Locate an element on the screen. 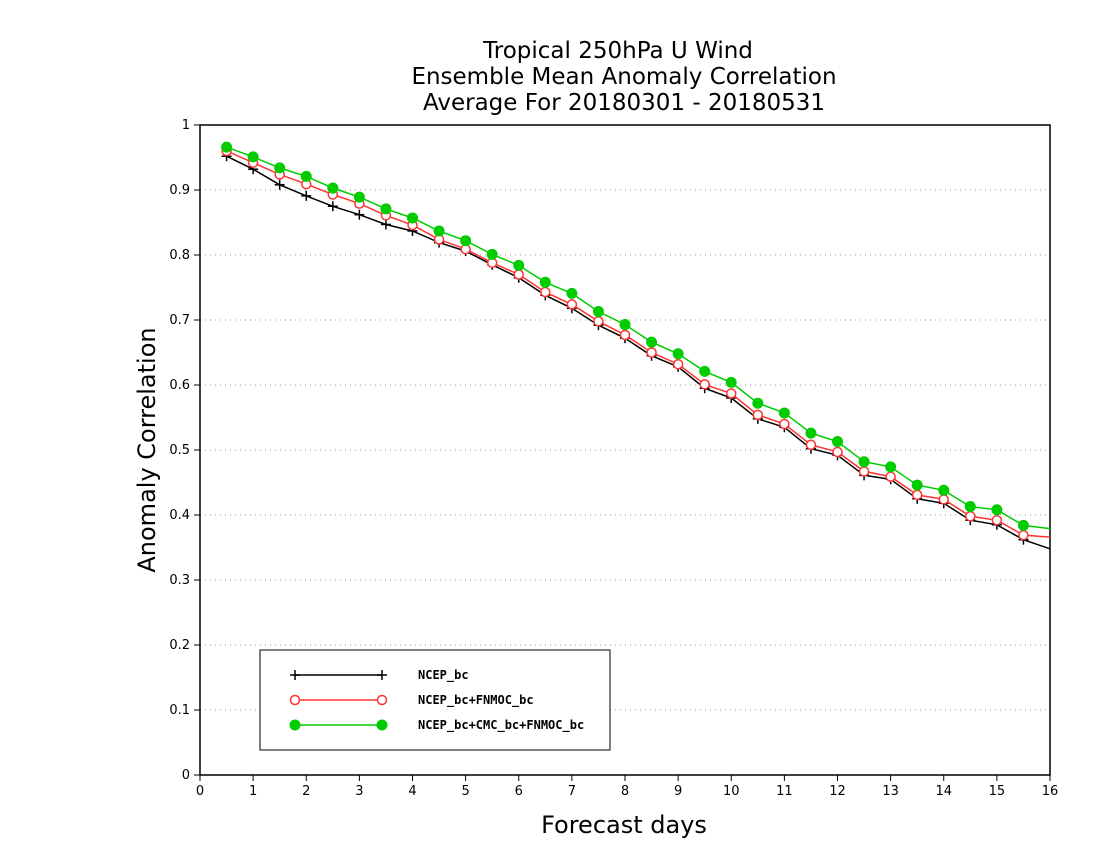 Image resolution: width=1100 pixels, height=850 pixels. legend-item: NCEP_bc+CMC_bc+FNMOC_bc is located at coordinates (436, 725).